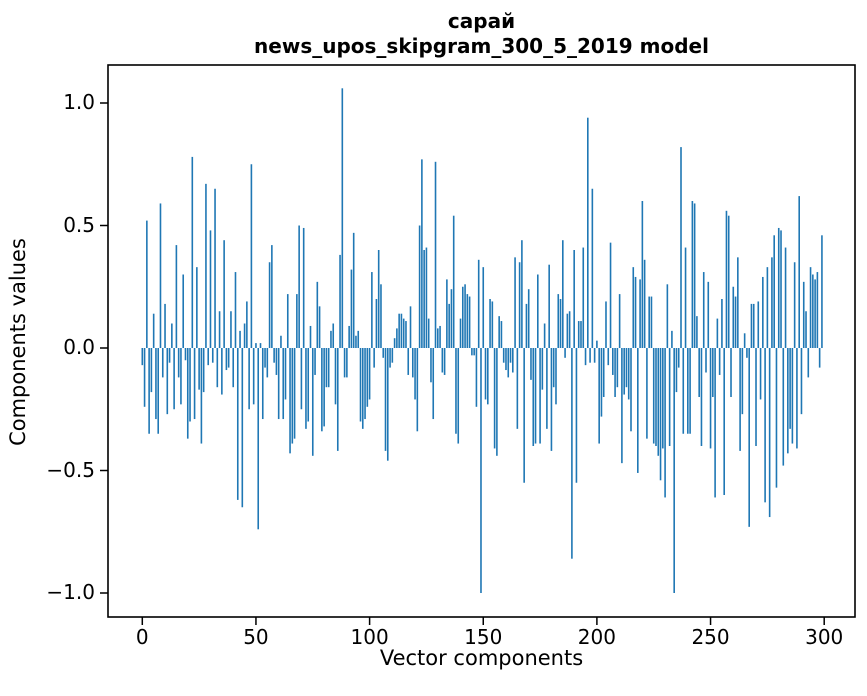 The width and height of the screenshot is (867, 696). What do you see at coordinates (824, 637) in the screenshot?
I see `x-tick-label: 300` at bounding box center [824, 637].